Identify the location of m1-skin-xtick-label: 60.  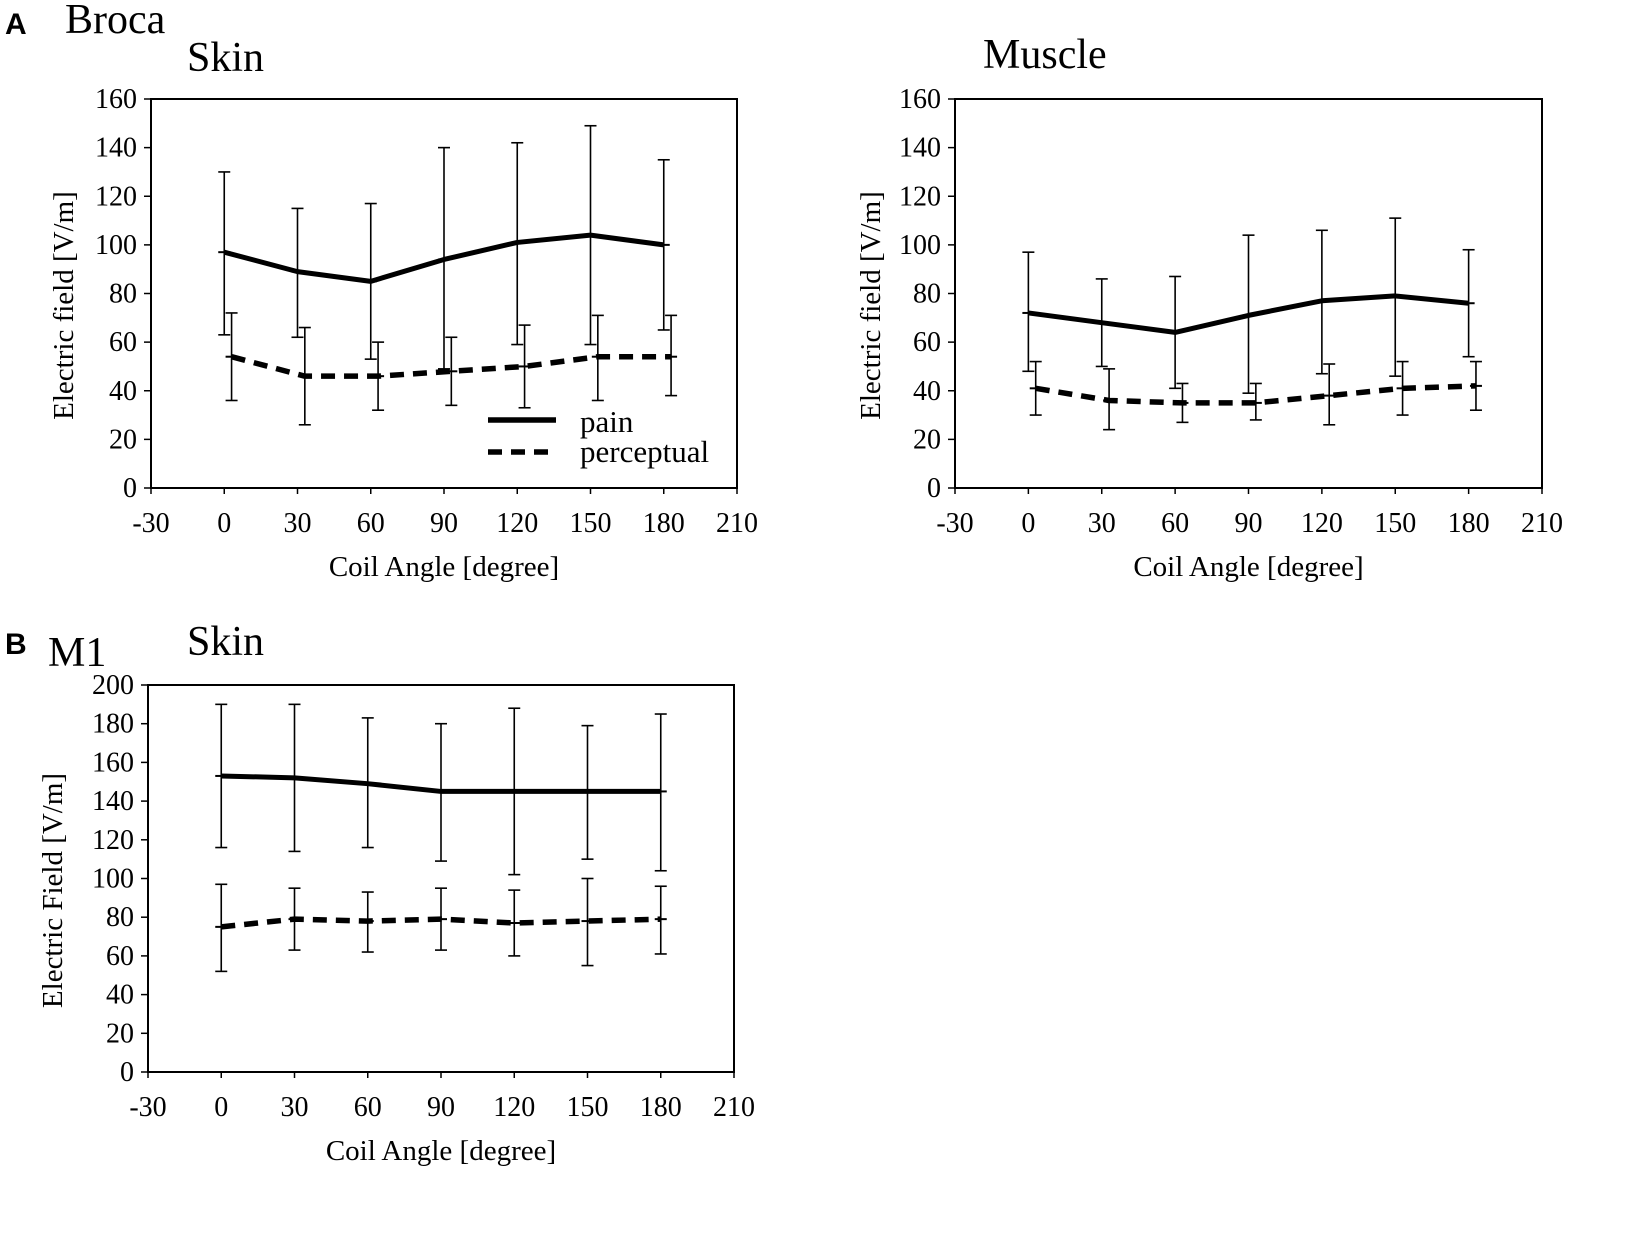
(368, 1107).